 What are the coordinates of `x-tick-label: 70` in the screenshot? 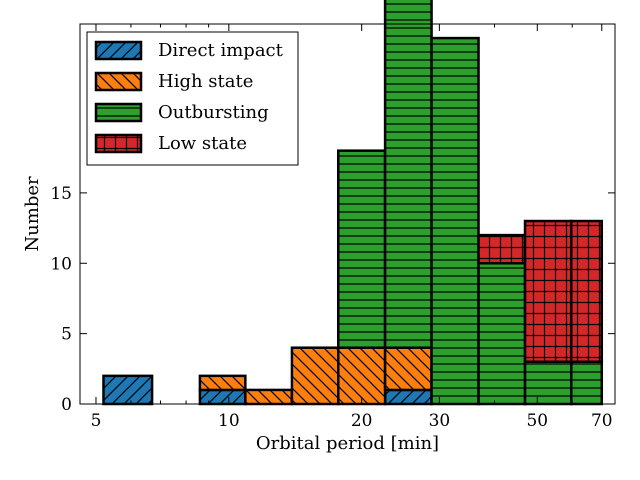 It's located at (602, 421).